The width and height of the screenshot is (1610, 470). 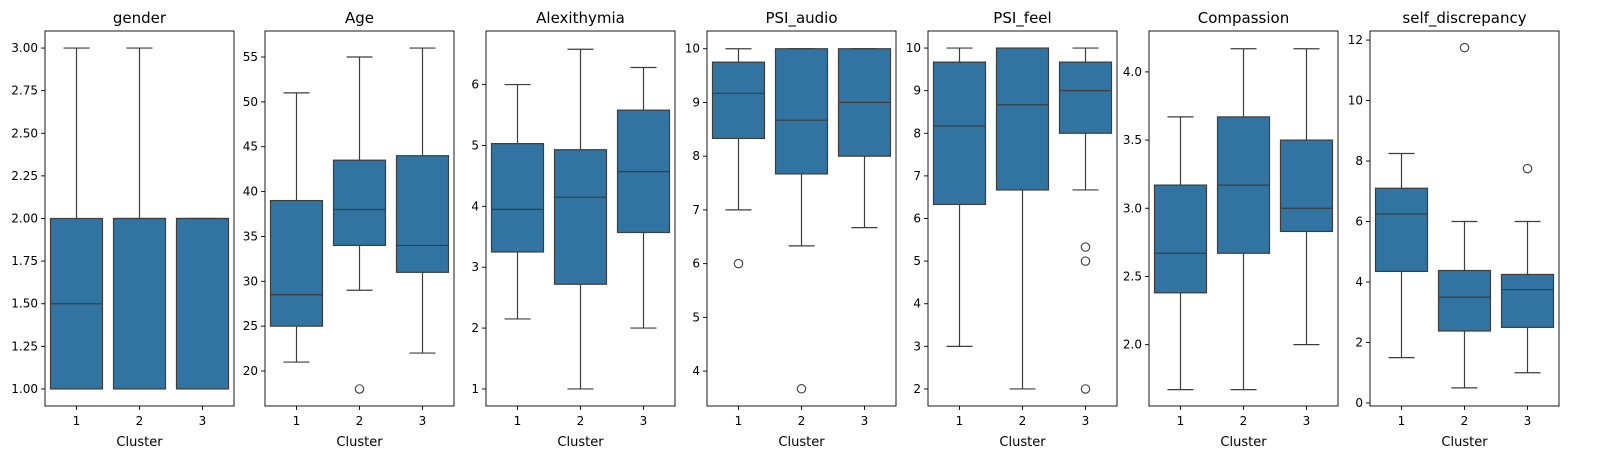 What do you see at coordinates (1132, 345) in the screenshot?
I see `y-tick-label: 2.0` at bounding box center [1132, 345].